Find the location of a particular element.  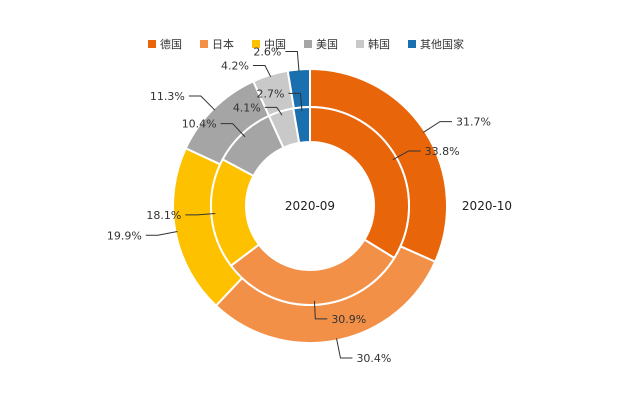

outer-label-cat-4: 4.2% is located at coordinates (235, 66).